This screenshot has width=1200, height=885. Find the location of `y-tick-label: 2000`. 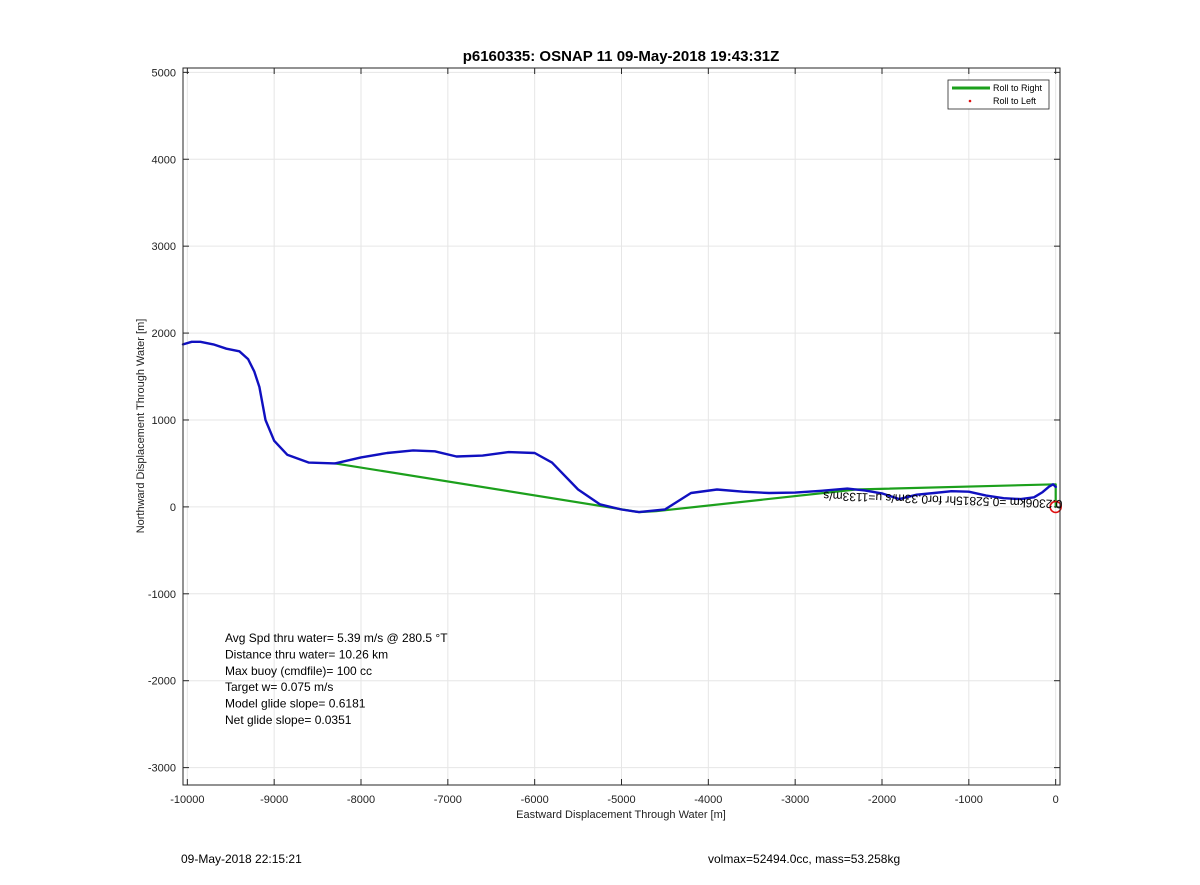

y-tick-label: 2000 is located at coordinates (164, 334).